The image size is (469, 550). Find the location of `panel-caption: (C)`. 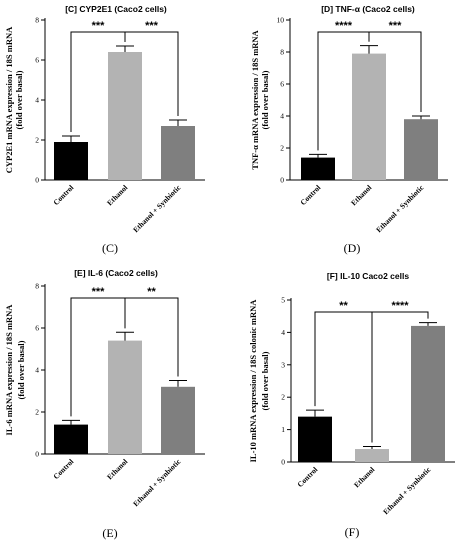

panel-caption: (C) is located at coordinates (110, 248).